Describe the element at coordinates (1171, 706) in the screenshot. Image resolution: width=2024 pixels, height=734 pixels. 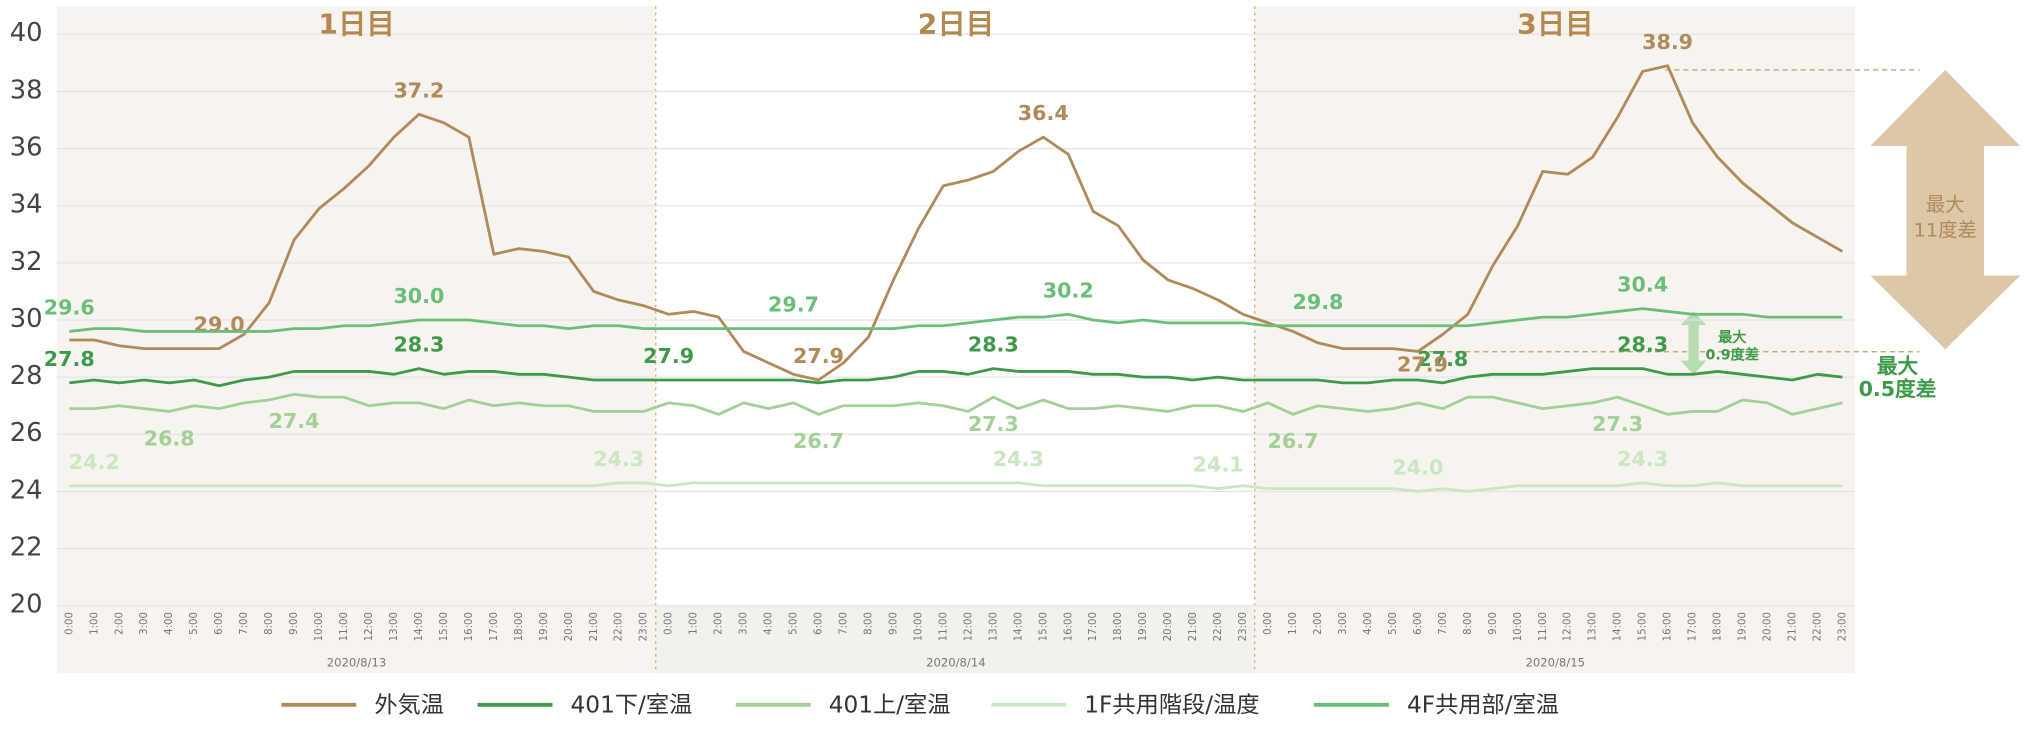
I see `legend-label: 1F共用階段/温度` at that location.